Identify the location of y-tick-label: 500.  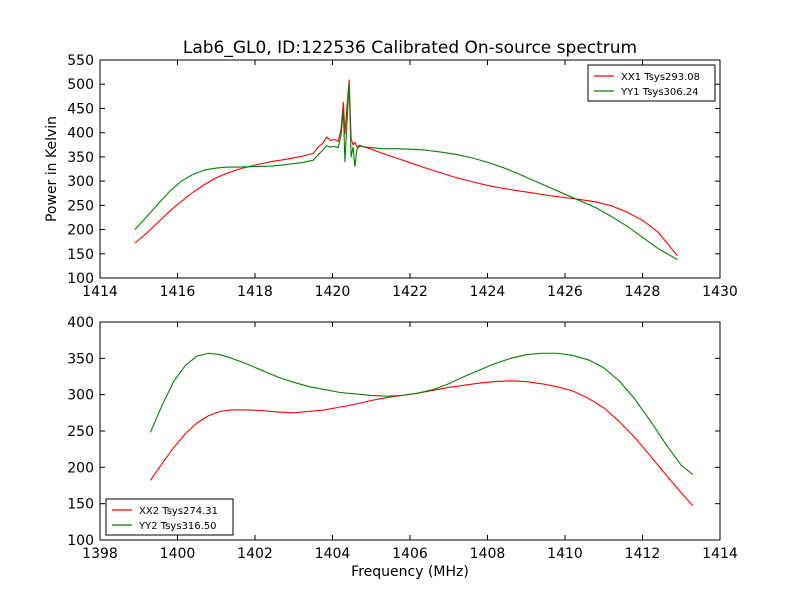
(80, 85).